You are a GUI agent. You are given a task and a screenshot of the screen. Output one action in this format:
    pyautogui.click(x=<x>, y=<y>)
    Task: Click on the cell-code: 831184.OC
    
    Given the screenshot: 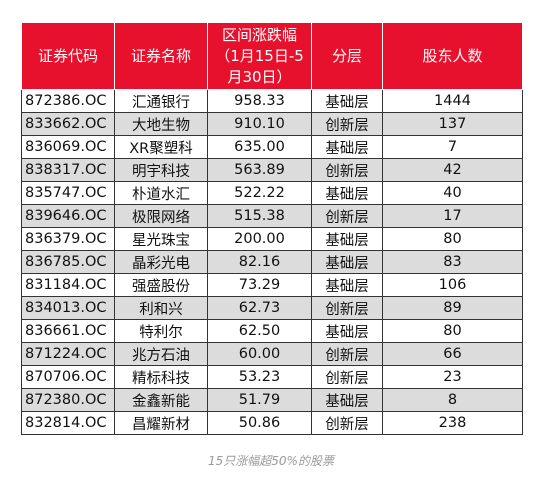 What is the action you would take?
    pyautogui.click(x=68, y=285)
    